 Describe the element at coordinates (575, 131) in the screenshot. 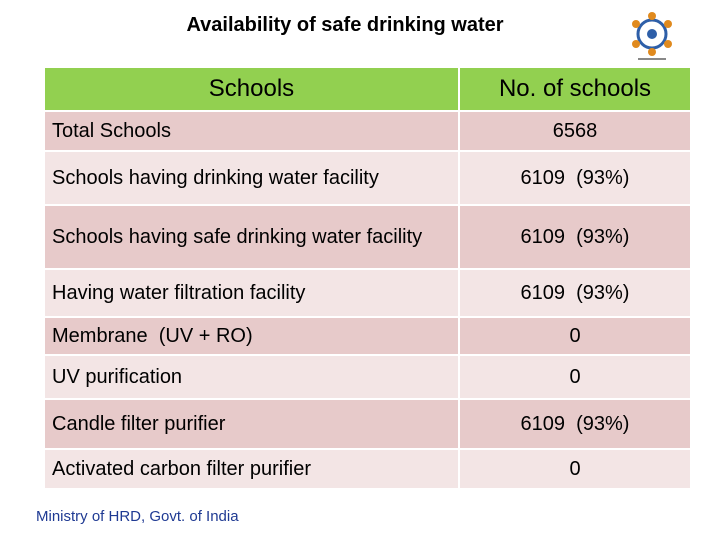

I see `table-cell: 6568` at that location.